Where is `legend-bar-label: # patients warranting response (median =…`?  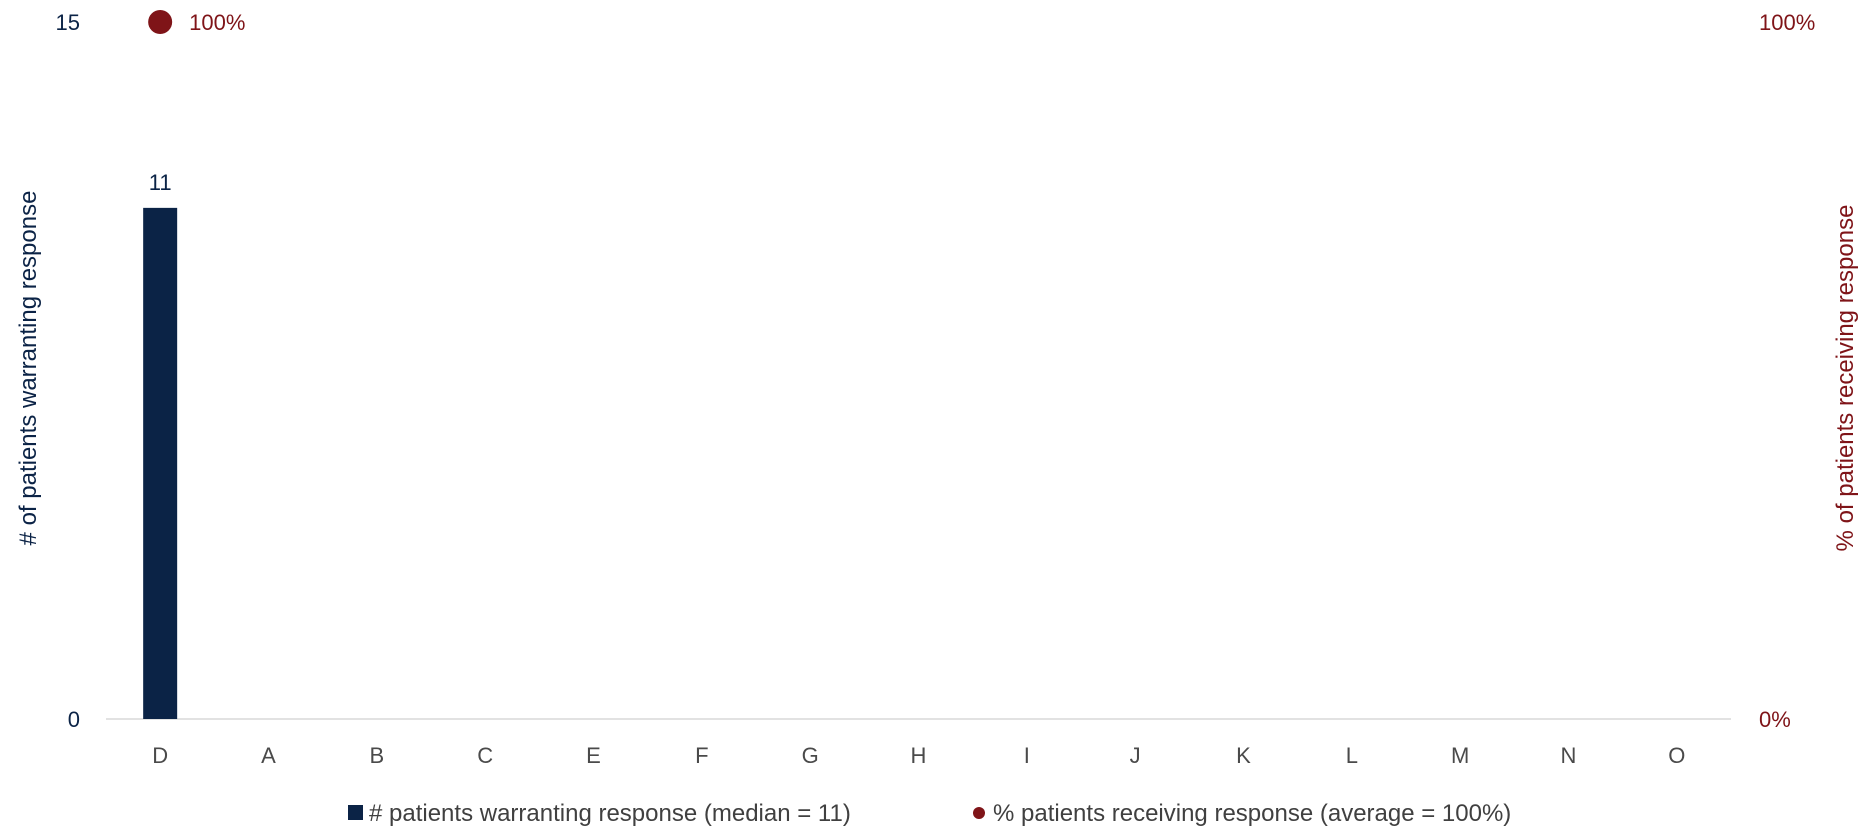
legend-bar-label: # patients warranting response (median =… is located at coordinates (610, 813).